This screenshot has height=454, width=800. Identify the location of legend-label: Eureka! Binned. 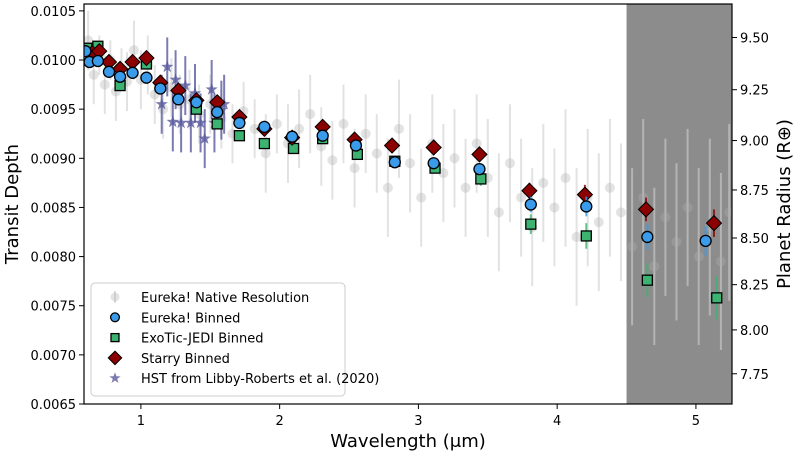
(190, 318).